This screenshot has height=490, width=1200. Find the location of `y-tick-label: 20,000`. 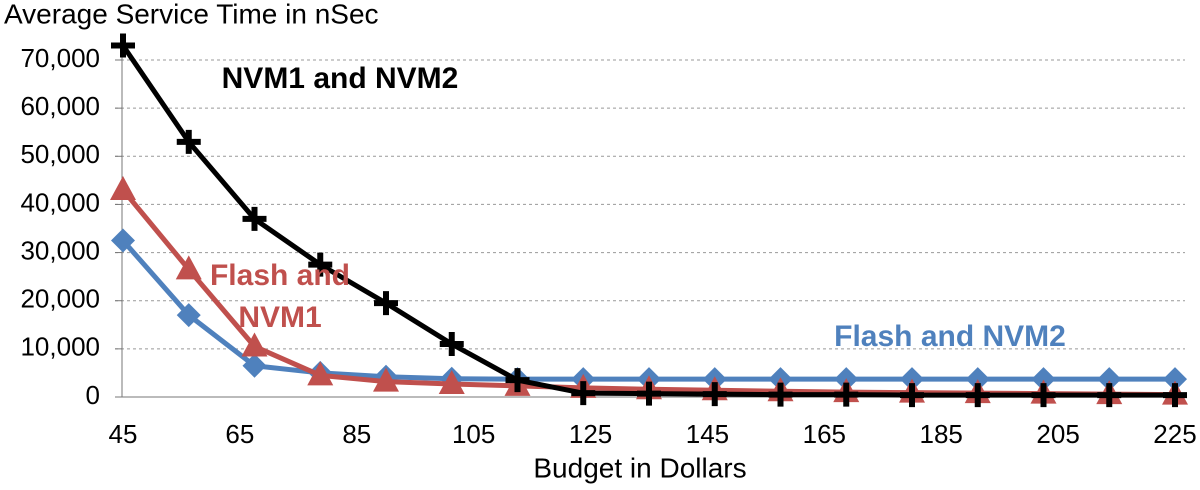

y-tick-label: 20,000 is located at coordinates (60, 299).